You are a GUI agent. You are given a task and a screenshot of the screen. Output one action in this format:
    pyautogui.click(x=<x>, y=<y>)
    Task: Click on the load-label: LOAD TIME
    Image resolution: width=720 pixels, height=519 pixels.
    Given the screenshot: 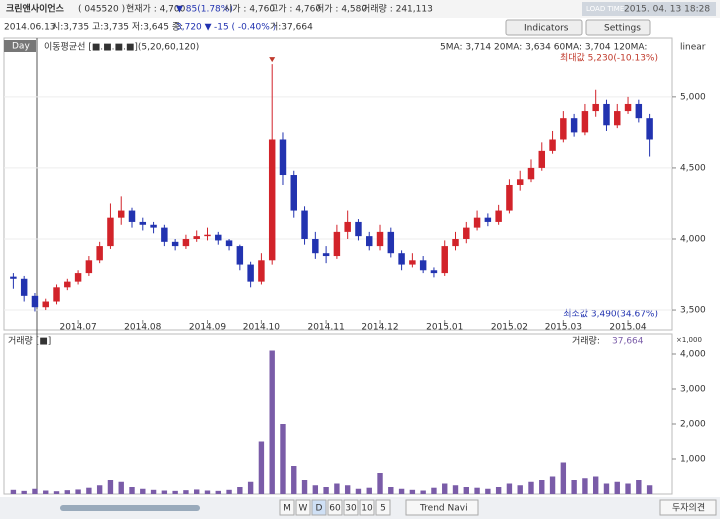 What is the action you would take?
    pyautogui.click(x=605, y=9)
    